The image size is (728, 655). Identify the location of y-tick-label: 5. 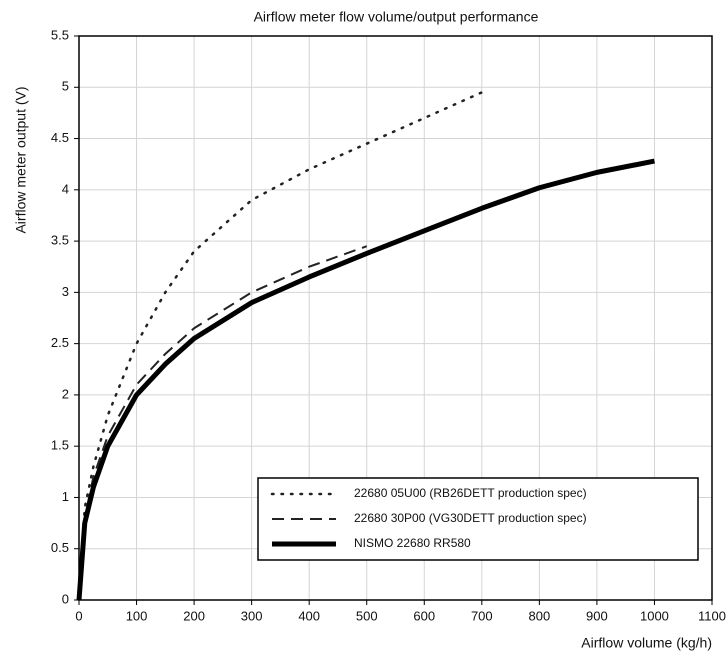
(65, 86).